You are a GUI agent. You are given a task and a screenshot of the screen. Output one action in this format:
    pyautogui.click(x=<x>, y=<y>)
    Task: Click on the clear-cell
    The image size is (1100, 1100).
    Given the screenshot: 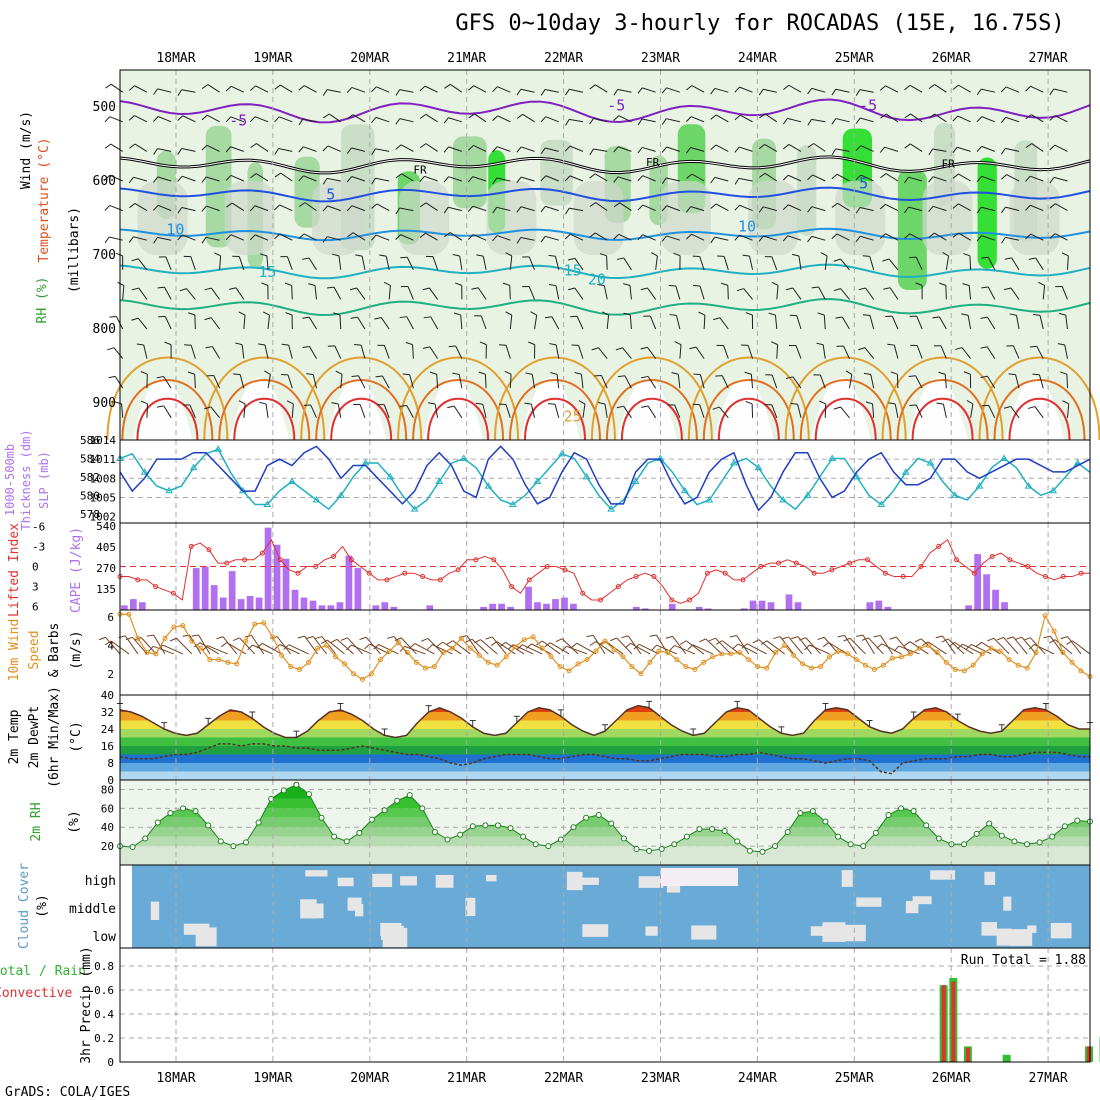 What is the action you would take?
    pyautogui.click(x=847, y=878)
    